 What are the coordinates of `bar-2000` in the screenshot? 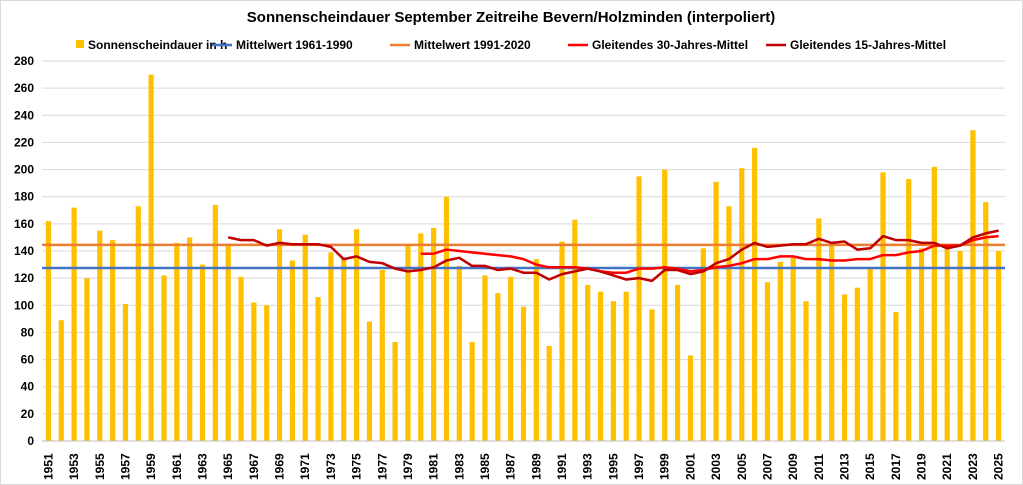 It's located at (677, 362).